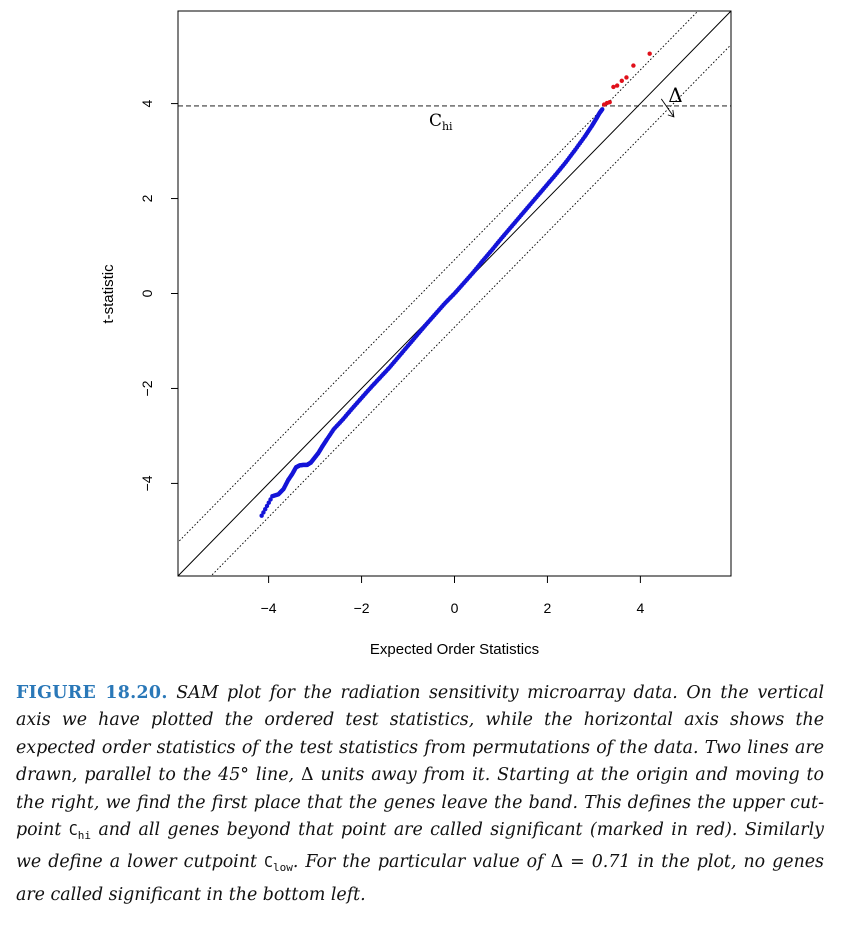 The height and width of the screenshot is (938, 841). Describe the element at coordinates (671, 113) in the screenshot. I see `delta-arrowhead` at that location.